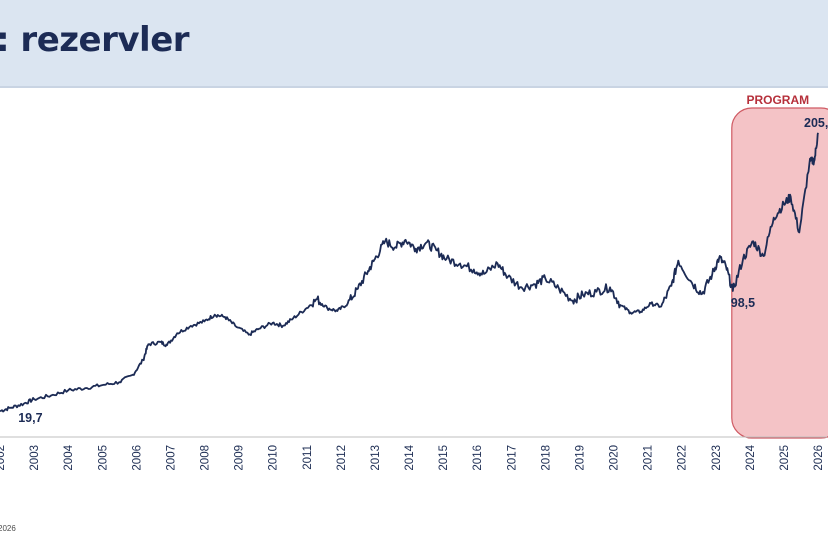 The height and width of the screenshot is (552, 828). Describe the element at coordinates (683, 458) in the screenshot. I see `x-tick-label: 2022` at that location.